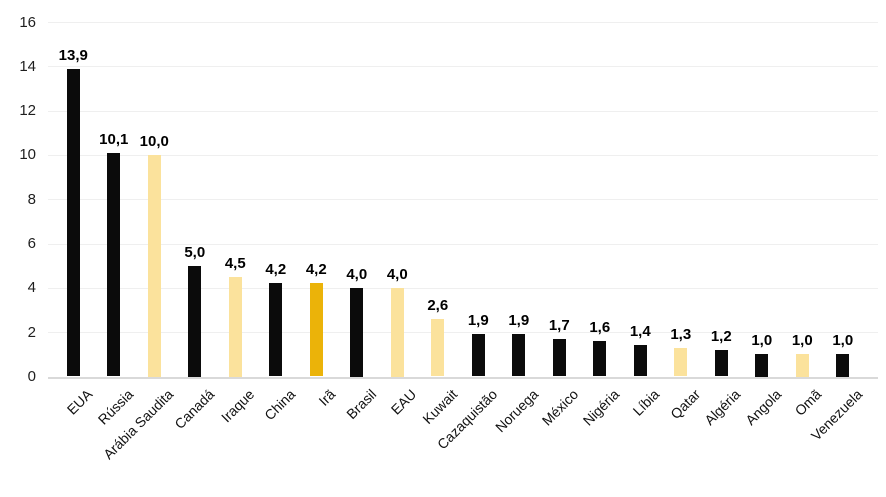 The image size is (886, 497). Describe the element at coordinates (516, 410) in the screenshot. I see `x-axis-category-label: Noruega` at that location.